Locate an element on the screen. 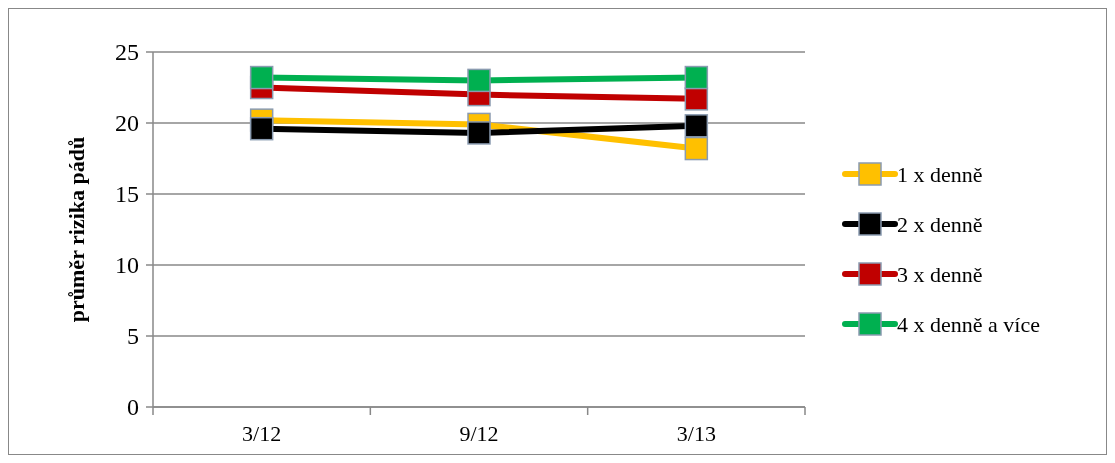 The width and height of the screenshot is (1115, 463). x-tick-label: 3/13 is located at coordinates (696, 433).